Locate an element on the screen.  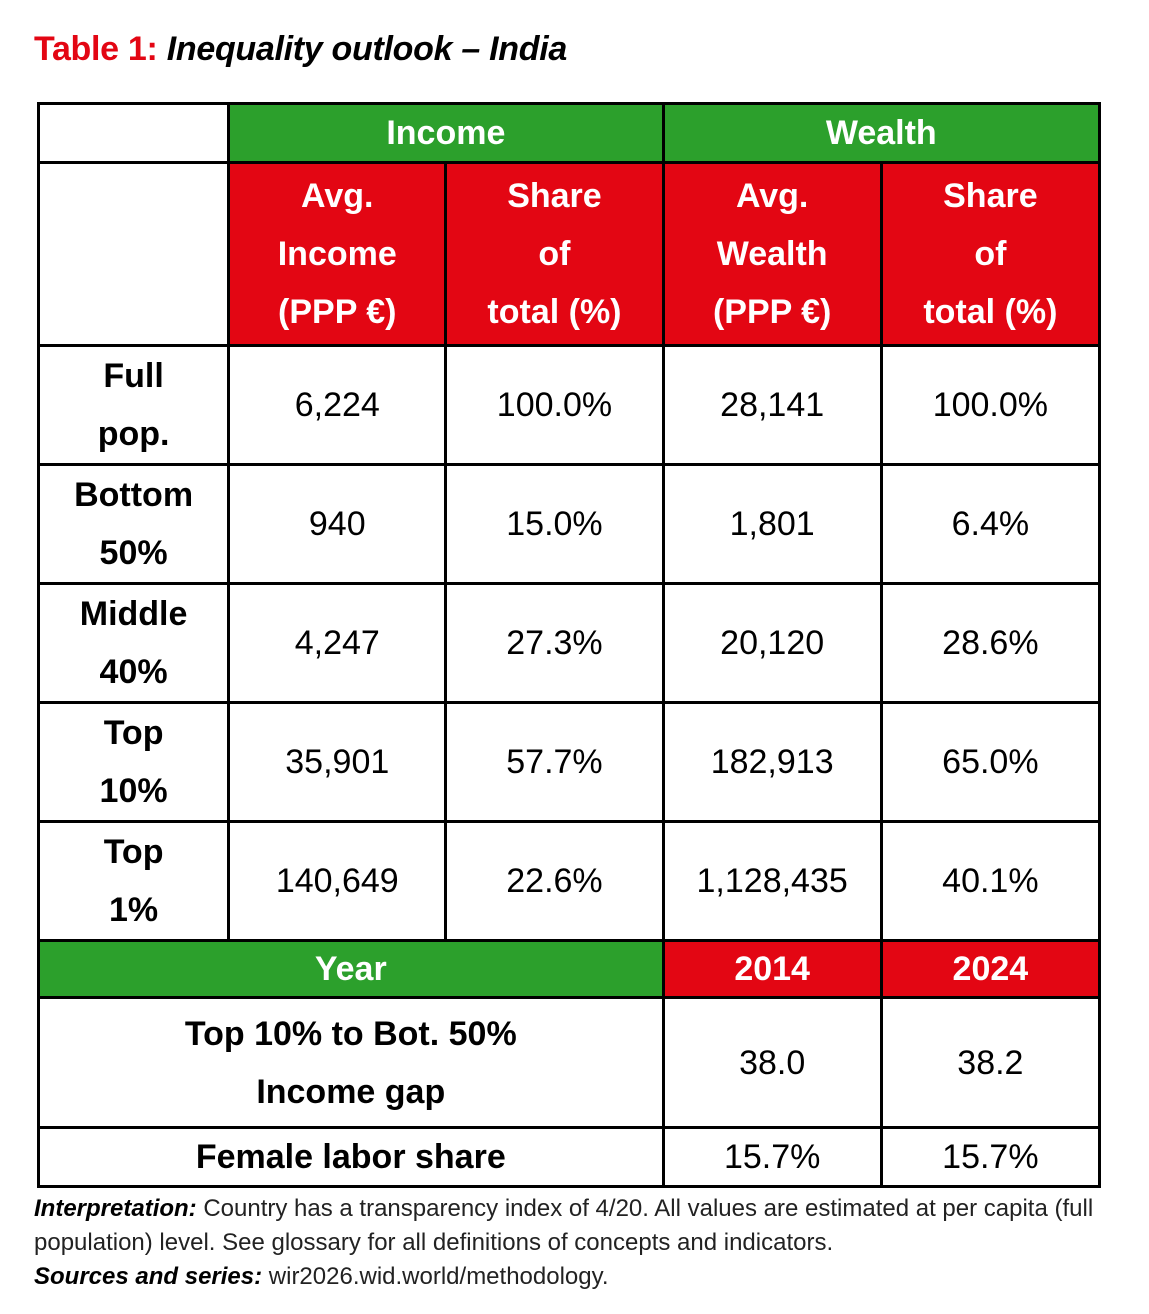
female-labor-label: Female labor share is located at coordinates (351, 1157).